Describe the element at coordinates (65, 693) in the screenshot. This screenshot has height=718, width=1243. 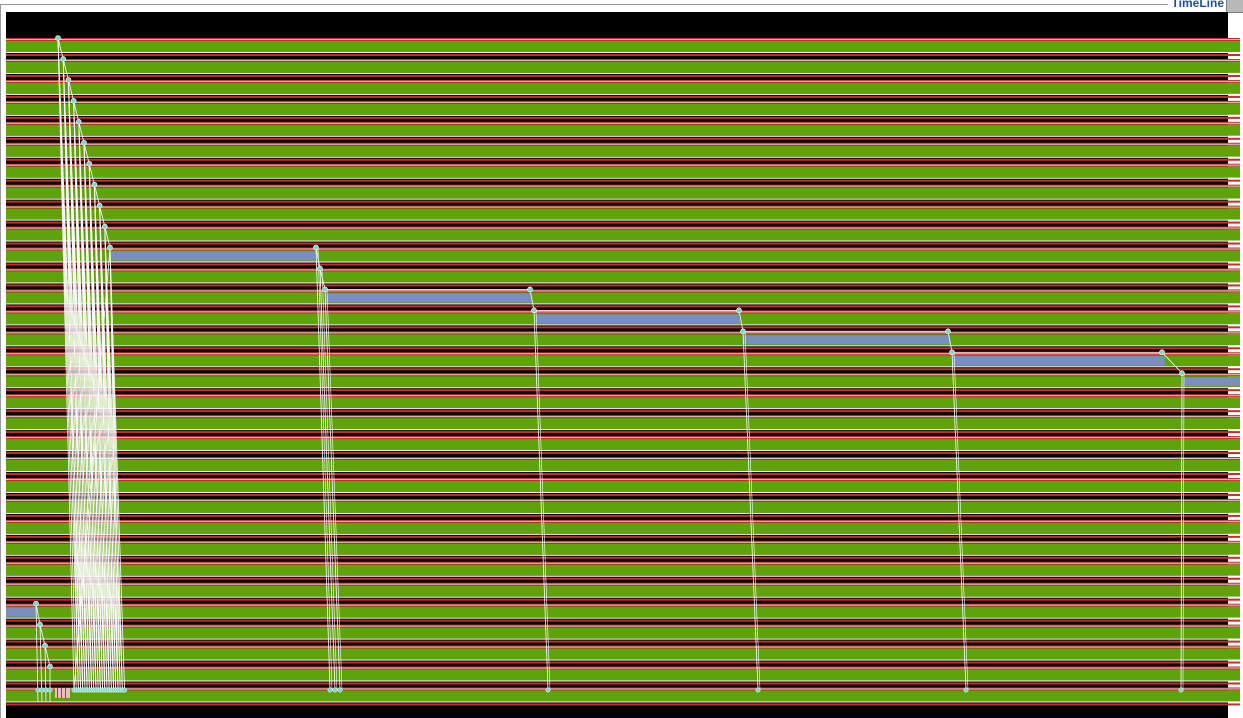
I see `idle-block-line` at that location.